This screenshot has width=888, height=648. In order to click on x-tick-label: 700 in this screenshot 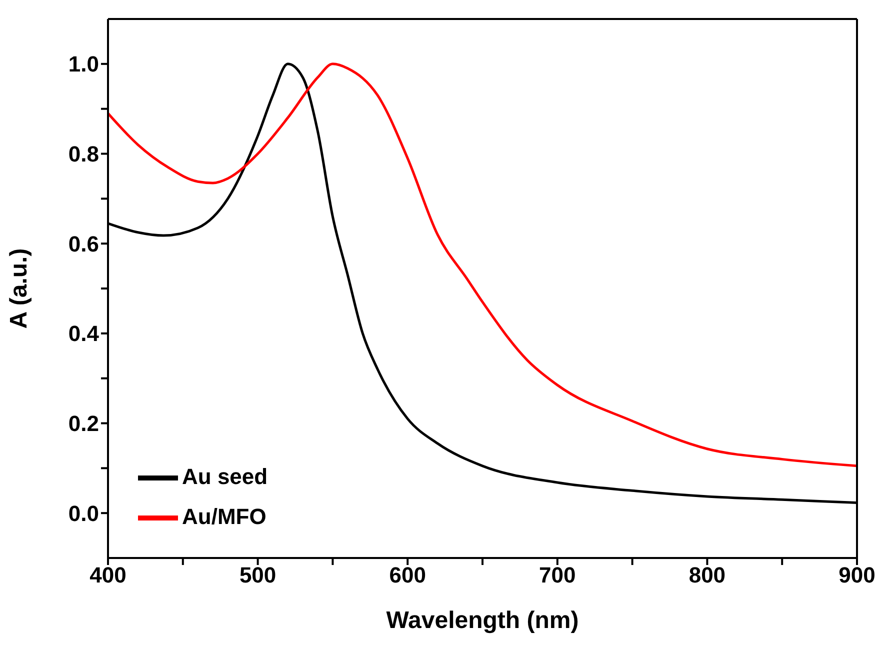, I will do `click(557, 575)`.